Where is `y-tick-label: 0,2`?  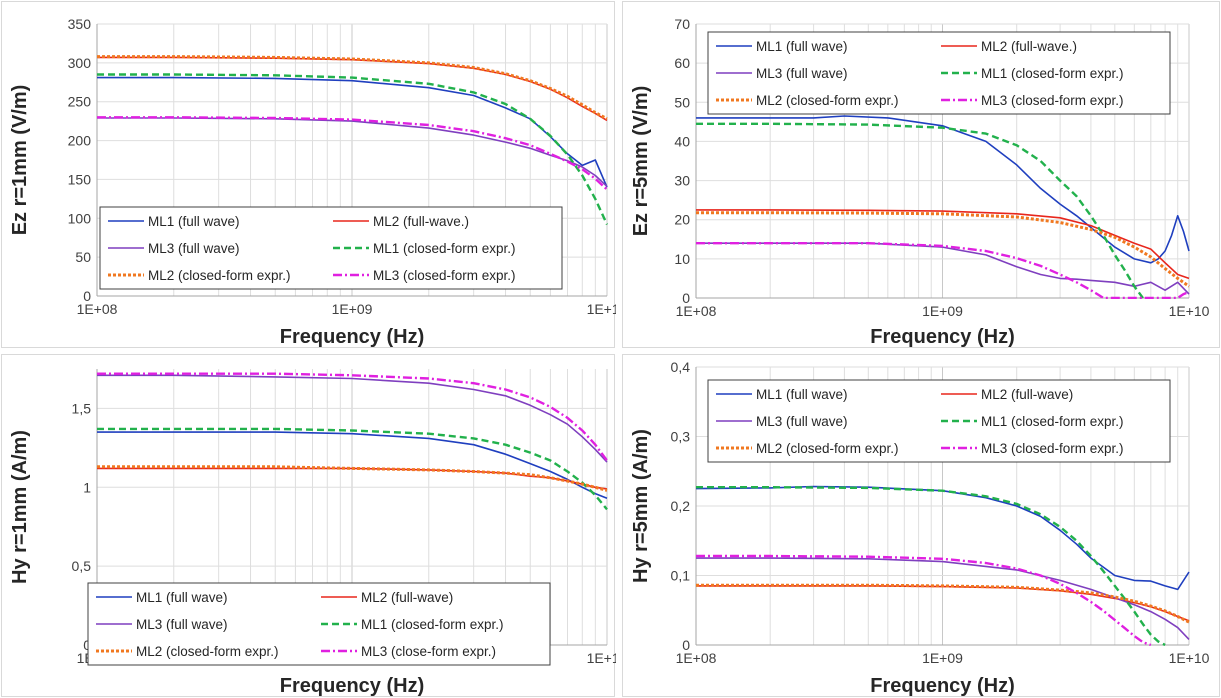
y-tick-label: 0,2 is located at coordinates (681, 506).